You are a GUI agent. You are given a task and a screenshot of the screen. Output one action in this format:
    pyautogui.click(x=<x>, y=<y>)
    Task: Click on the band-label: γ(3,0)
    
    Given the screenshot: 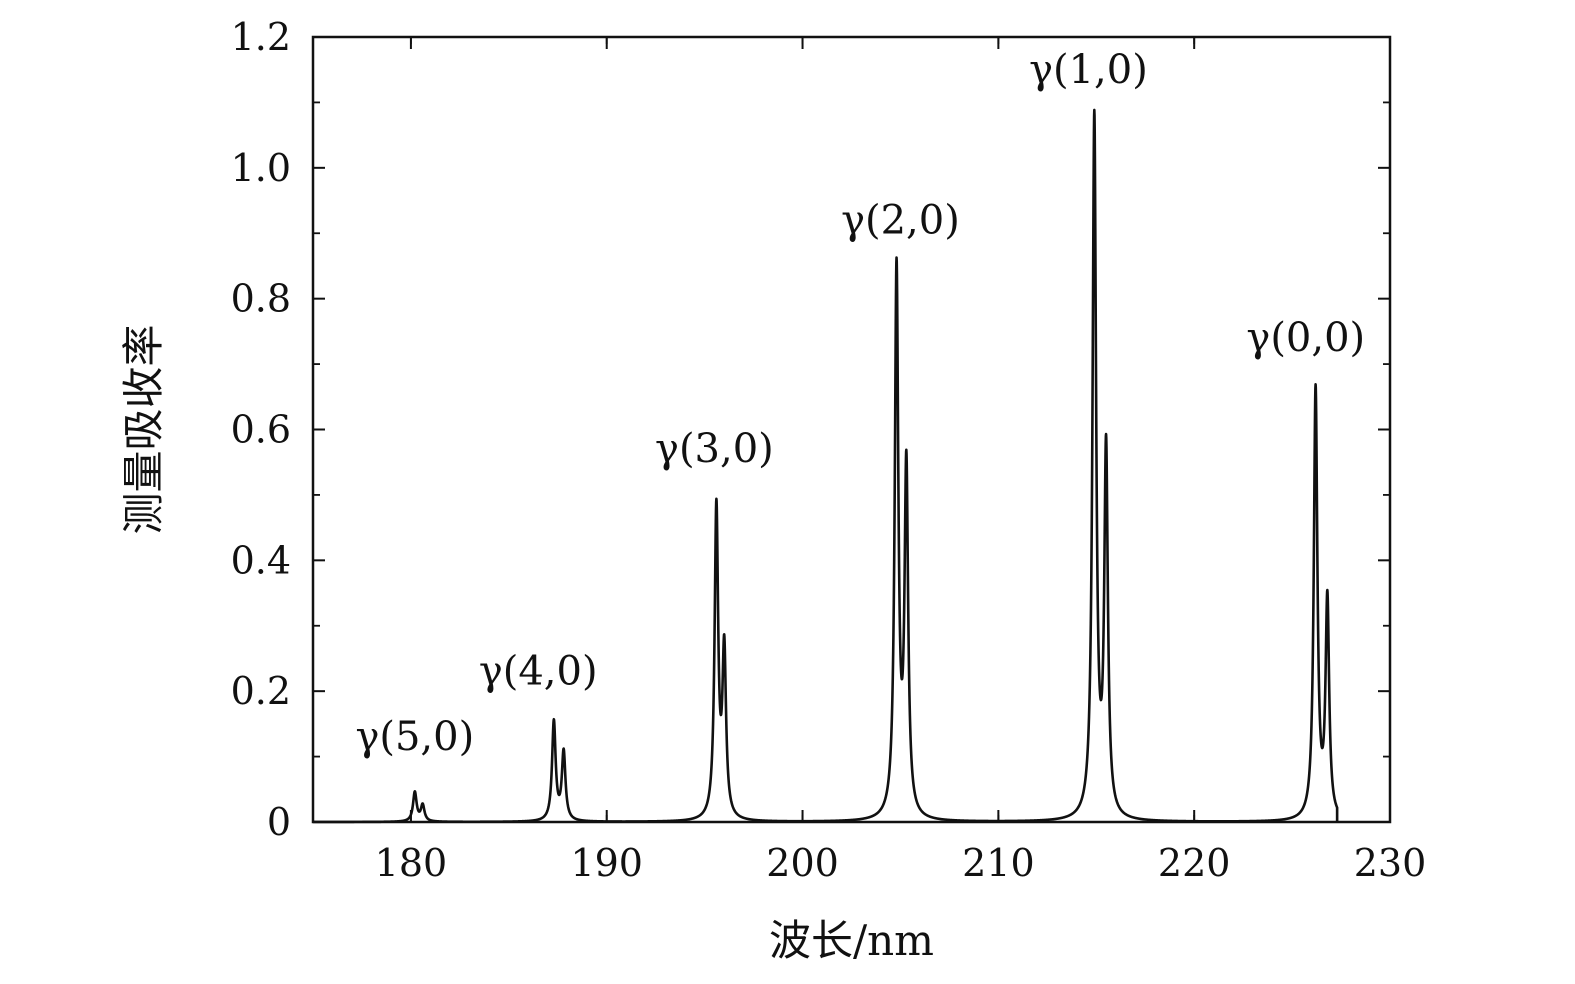 What is the action you would take?
    pyautogui.click(x=714, y=449)
    